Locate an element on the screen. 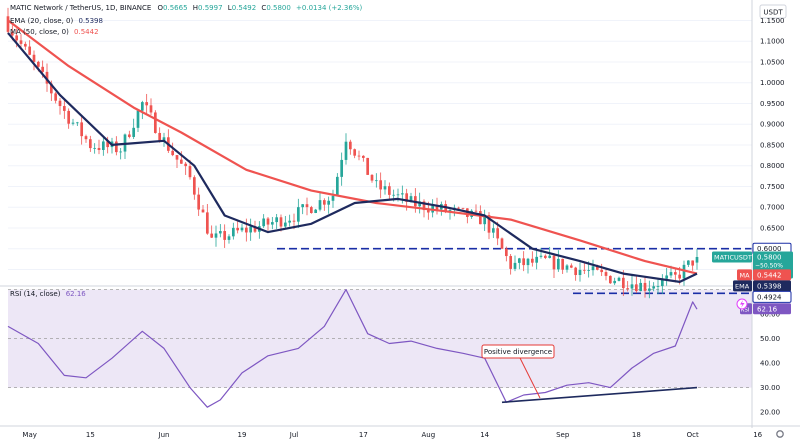 This screenshot has height=445, width=800. ma-price-label-text: 0.5442 is located at coordinates (769, 275).